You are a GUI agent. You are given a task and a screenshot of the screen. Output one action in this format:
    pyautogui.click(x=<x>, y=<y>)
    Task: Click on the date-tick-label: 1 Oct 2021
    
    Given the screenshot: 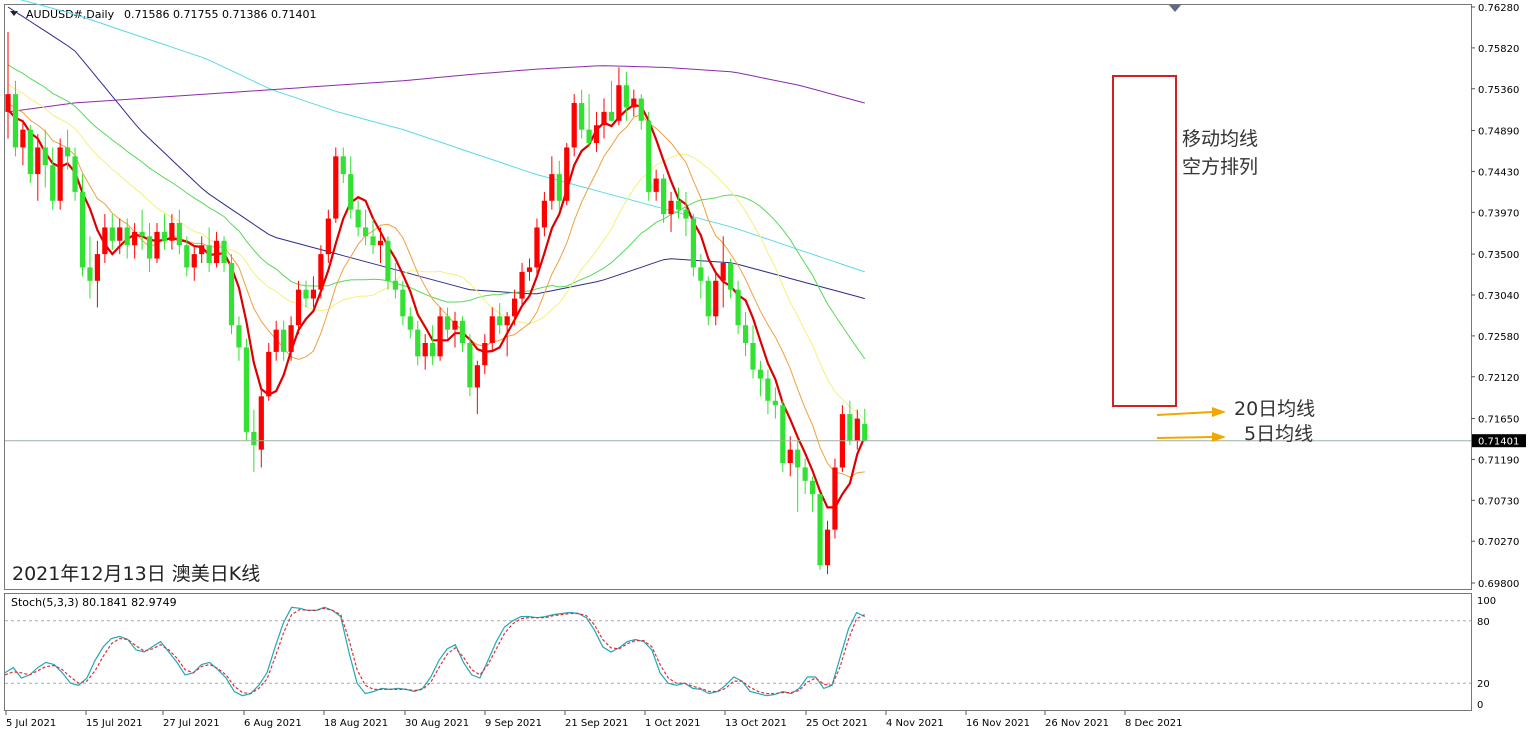 What is the action you would take?
    pyautogui.click(x=672, y=723)
    